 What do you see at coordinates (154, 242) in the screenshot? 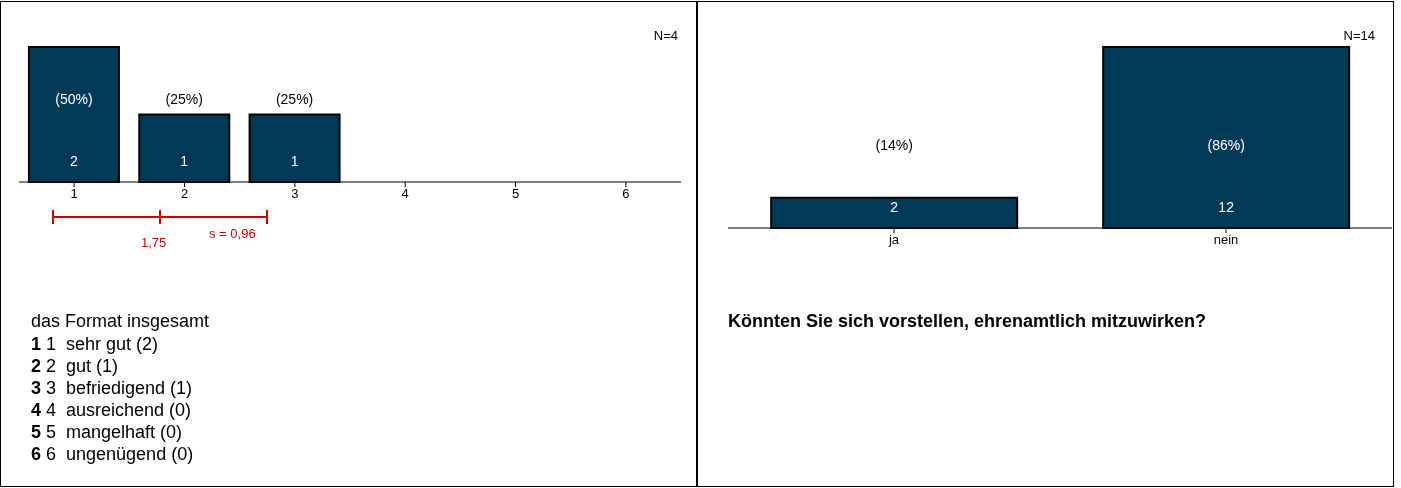
I see `text: 1,75` at bounding box center [154, 242].